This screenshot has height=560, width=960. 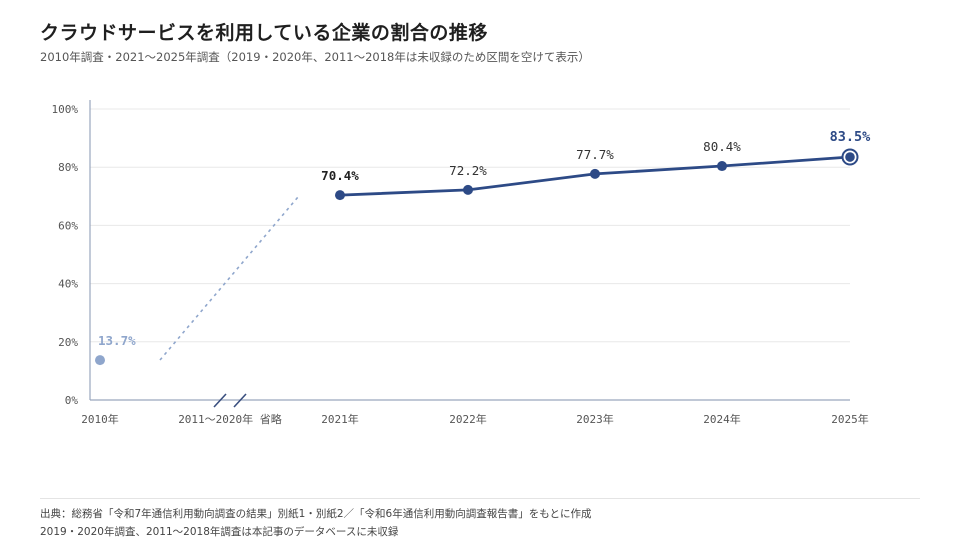 I want to click on y-tick-label: 80%, so click(x=68, y=167).